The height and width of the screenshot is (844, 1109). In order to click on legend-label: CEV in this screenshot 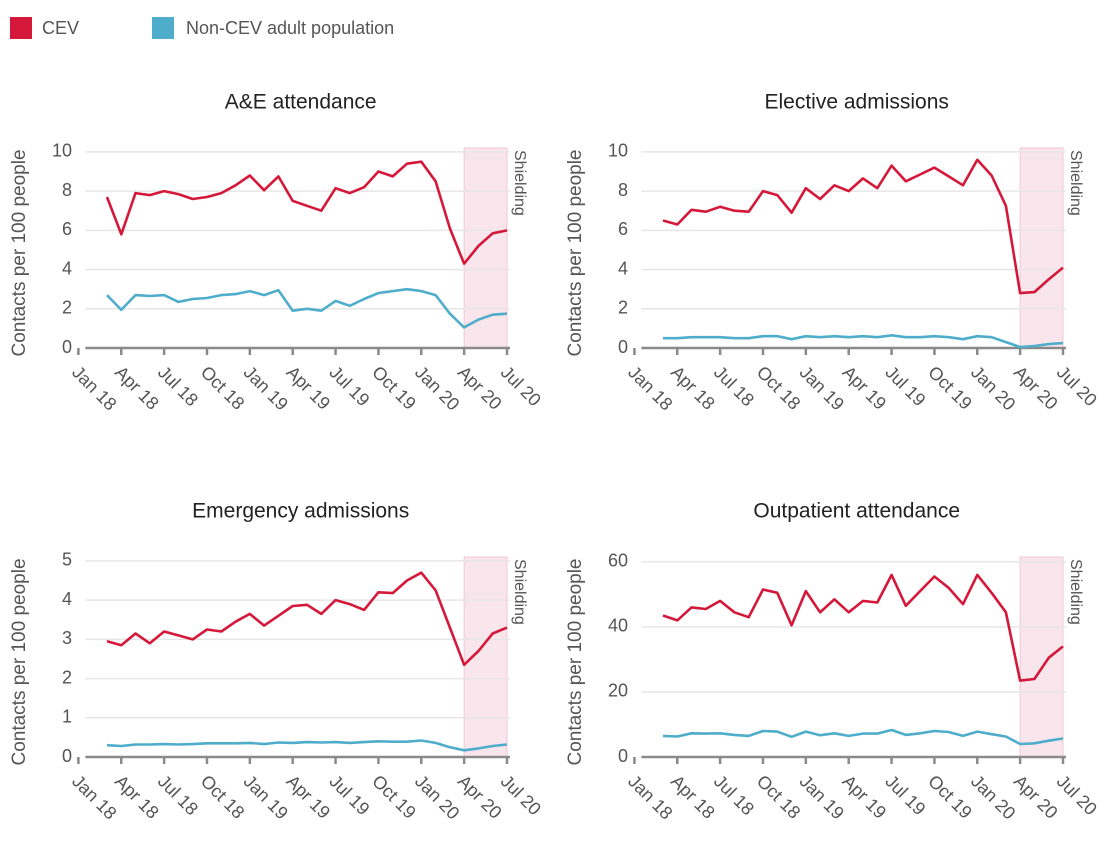, I will do `click(60, 28)`.